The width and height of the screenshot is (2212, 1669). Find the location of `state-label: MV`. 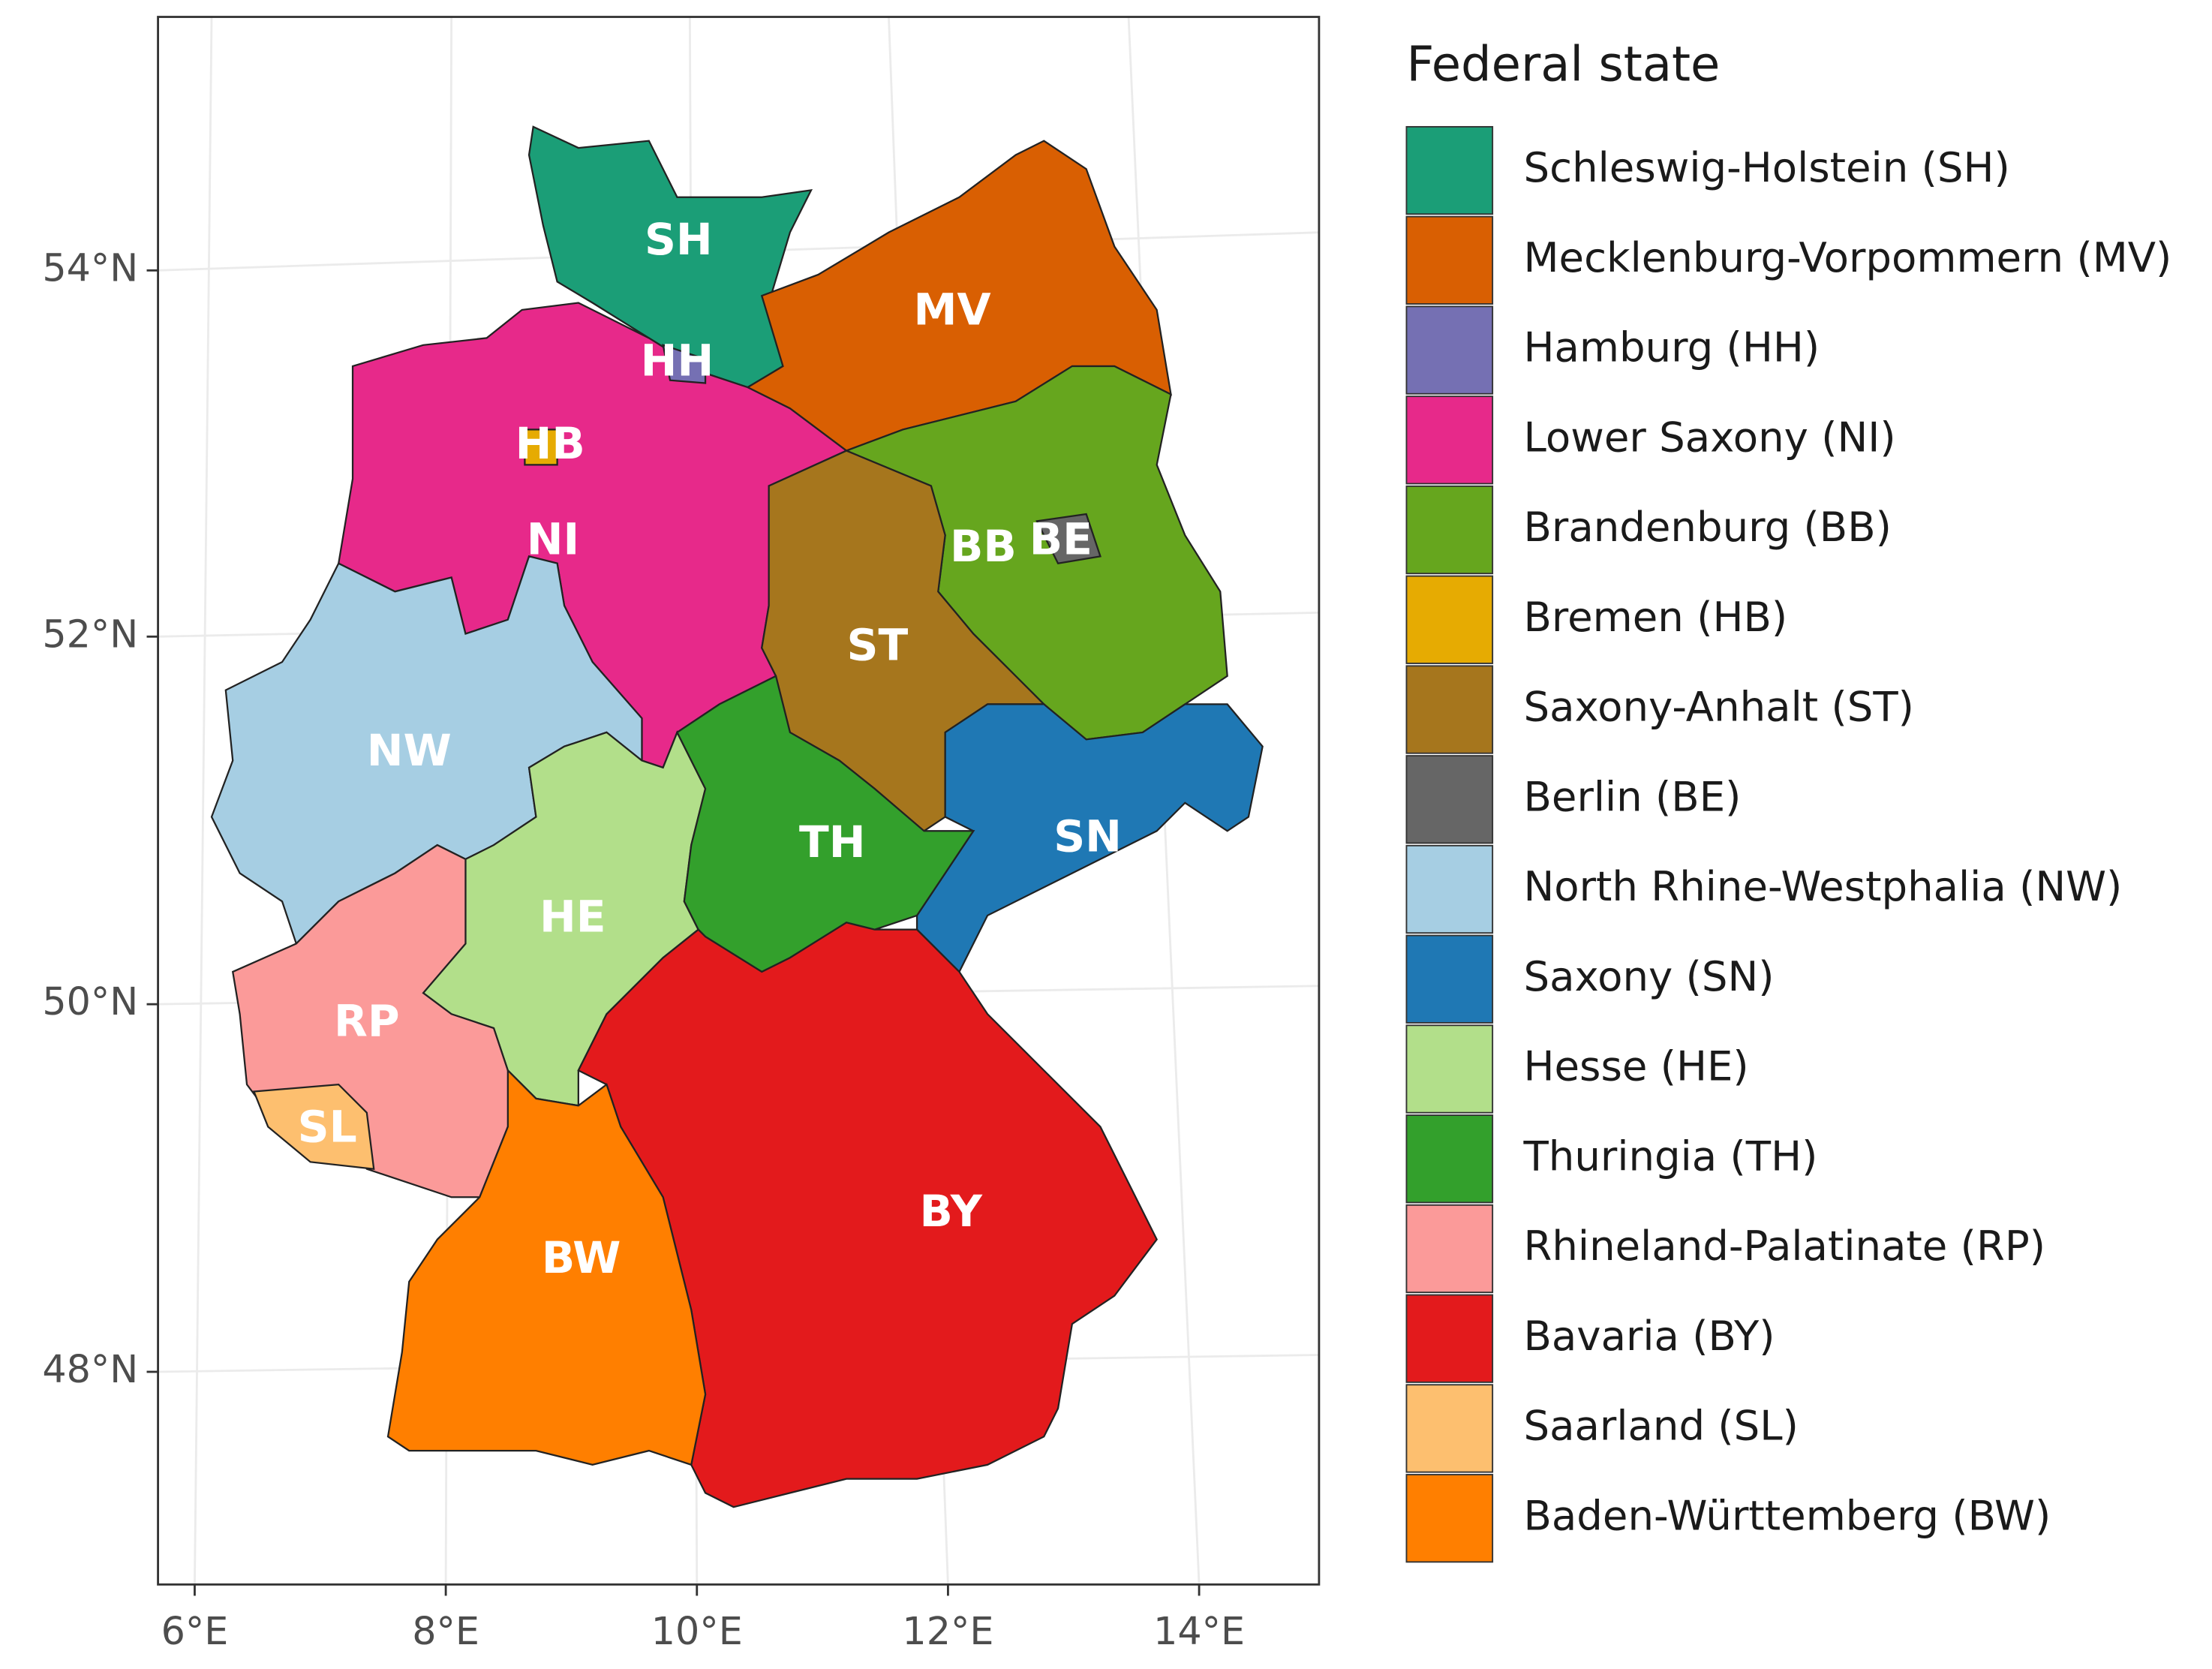

state-label: MV is located at coordinates (953, 309).